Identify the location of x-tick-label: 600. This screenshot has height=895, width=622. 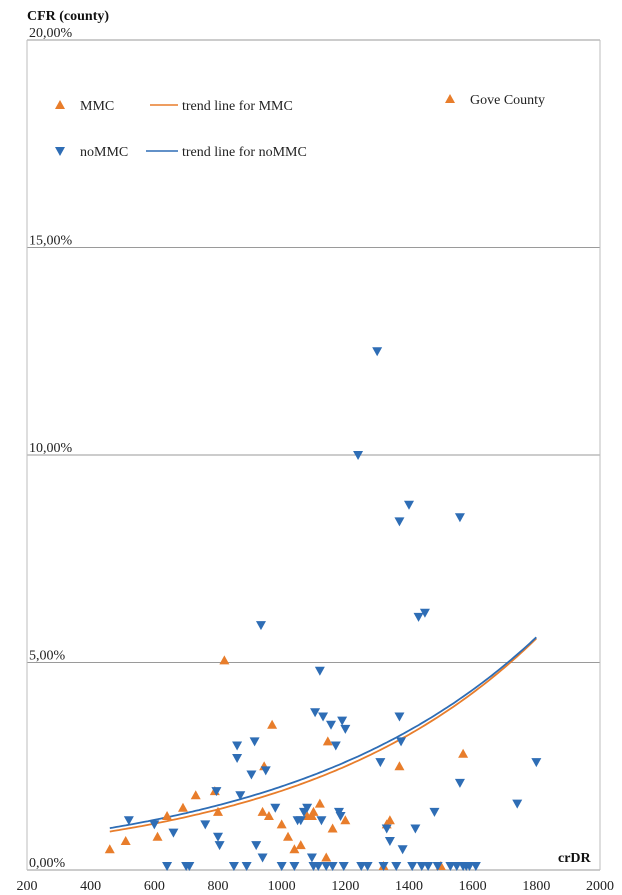
(154, 886).